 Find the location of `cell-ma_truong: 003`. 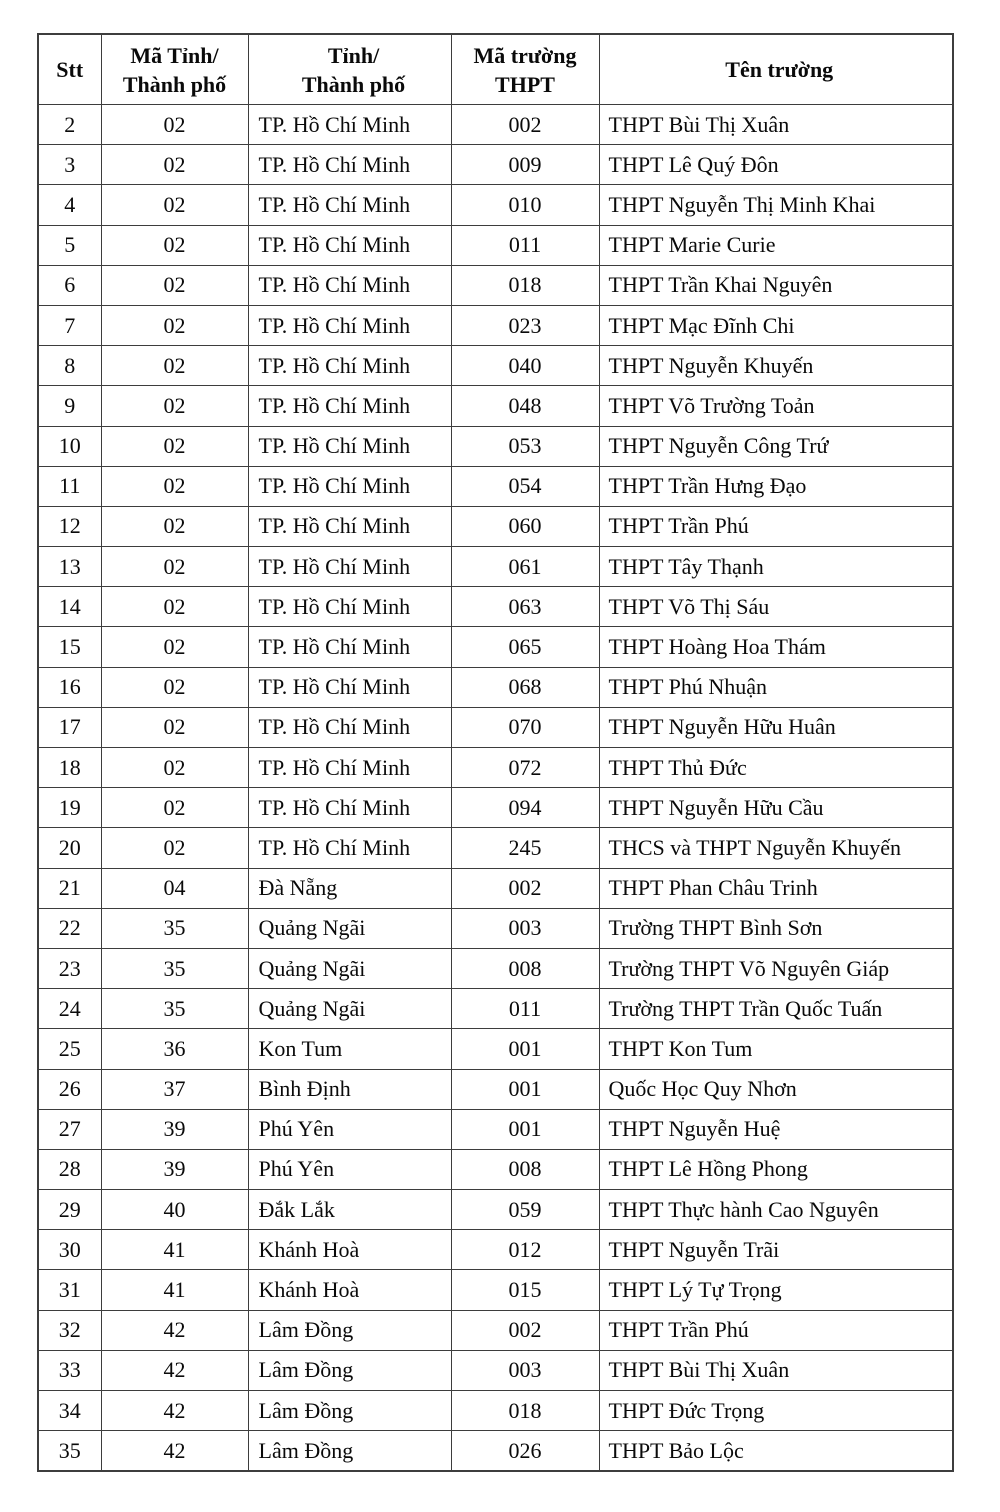

cell-ma_truong: 003 is located at coordinates (525, 1370).